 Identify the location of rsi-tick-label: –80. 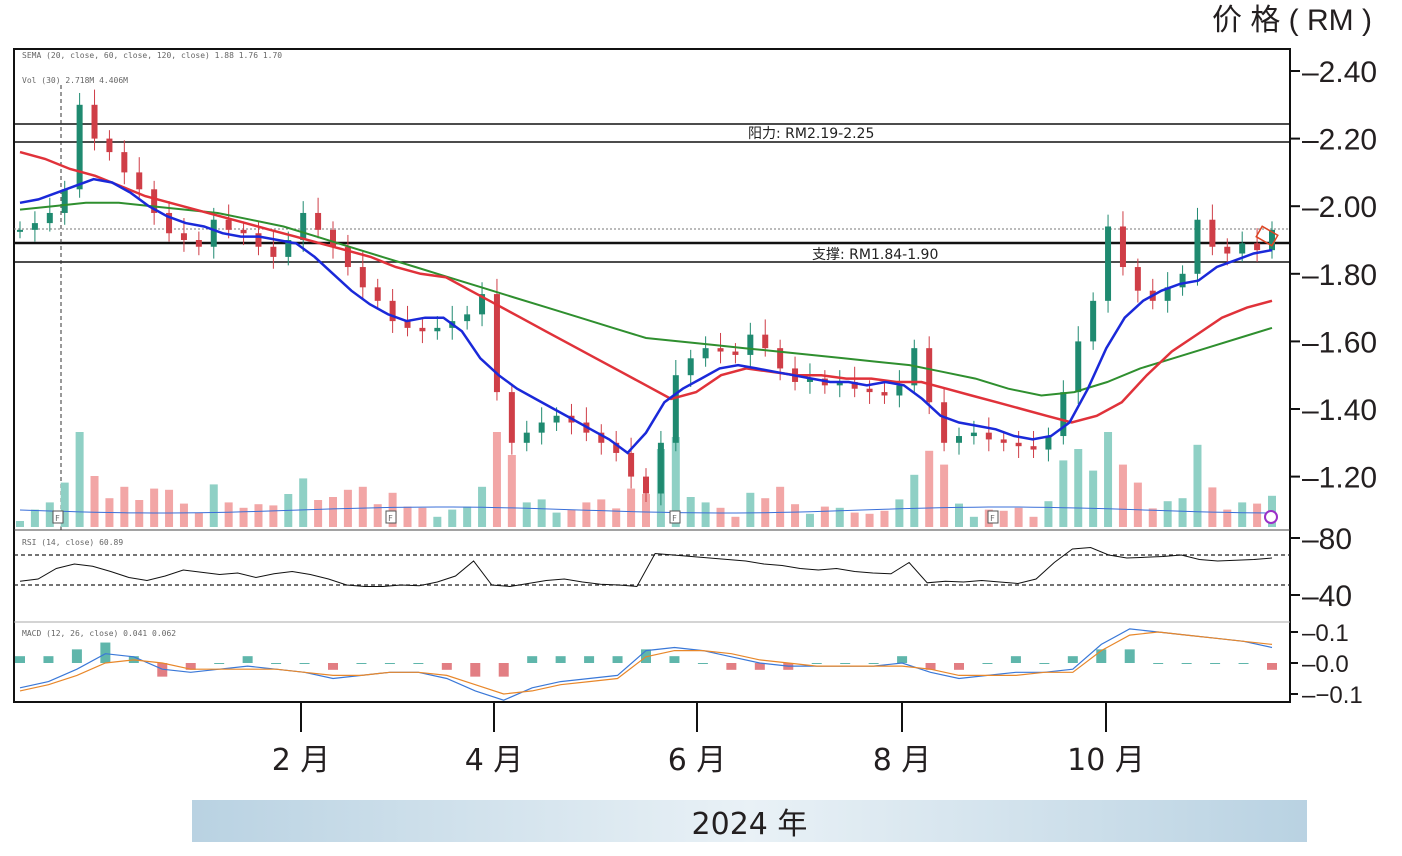
(1327, 539).